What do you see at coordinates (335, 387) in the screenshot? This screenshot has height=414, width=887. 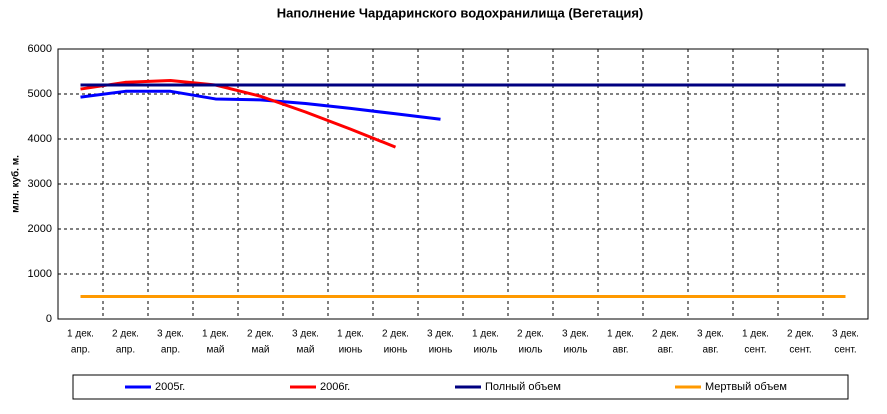 I see `legend-label: 2006г.` at bounding box center [335, 387].